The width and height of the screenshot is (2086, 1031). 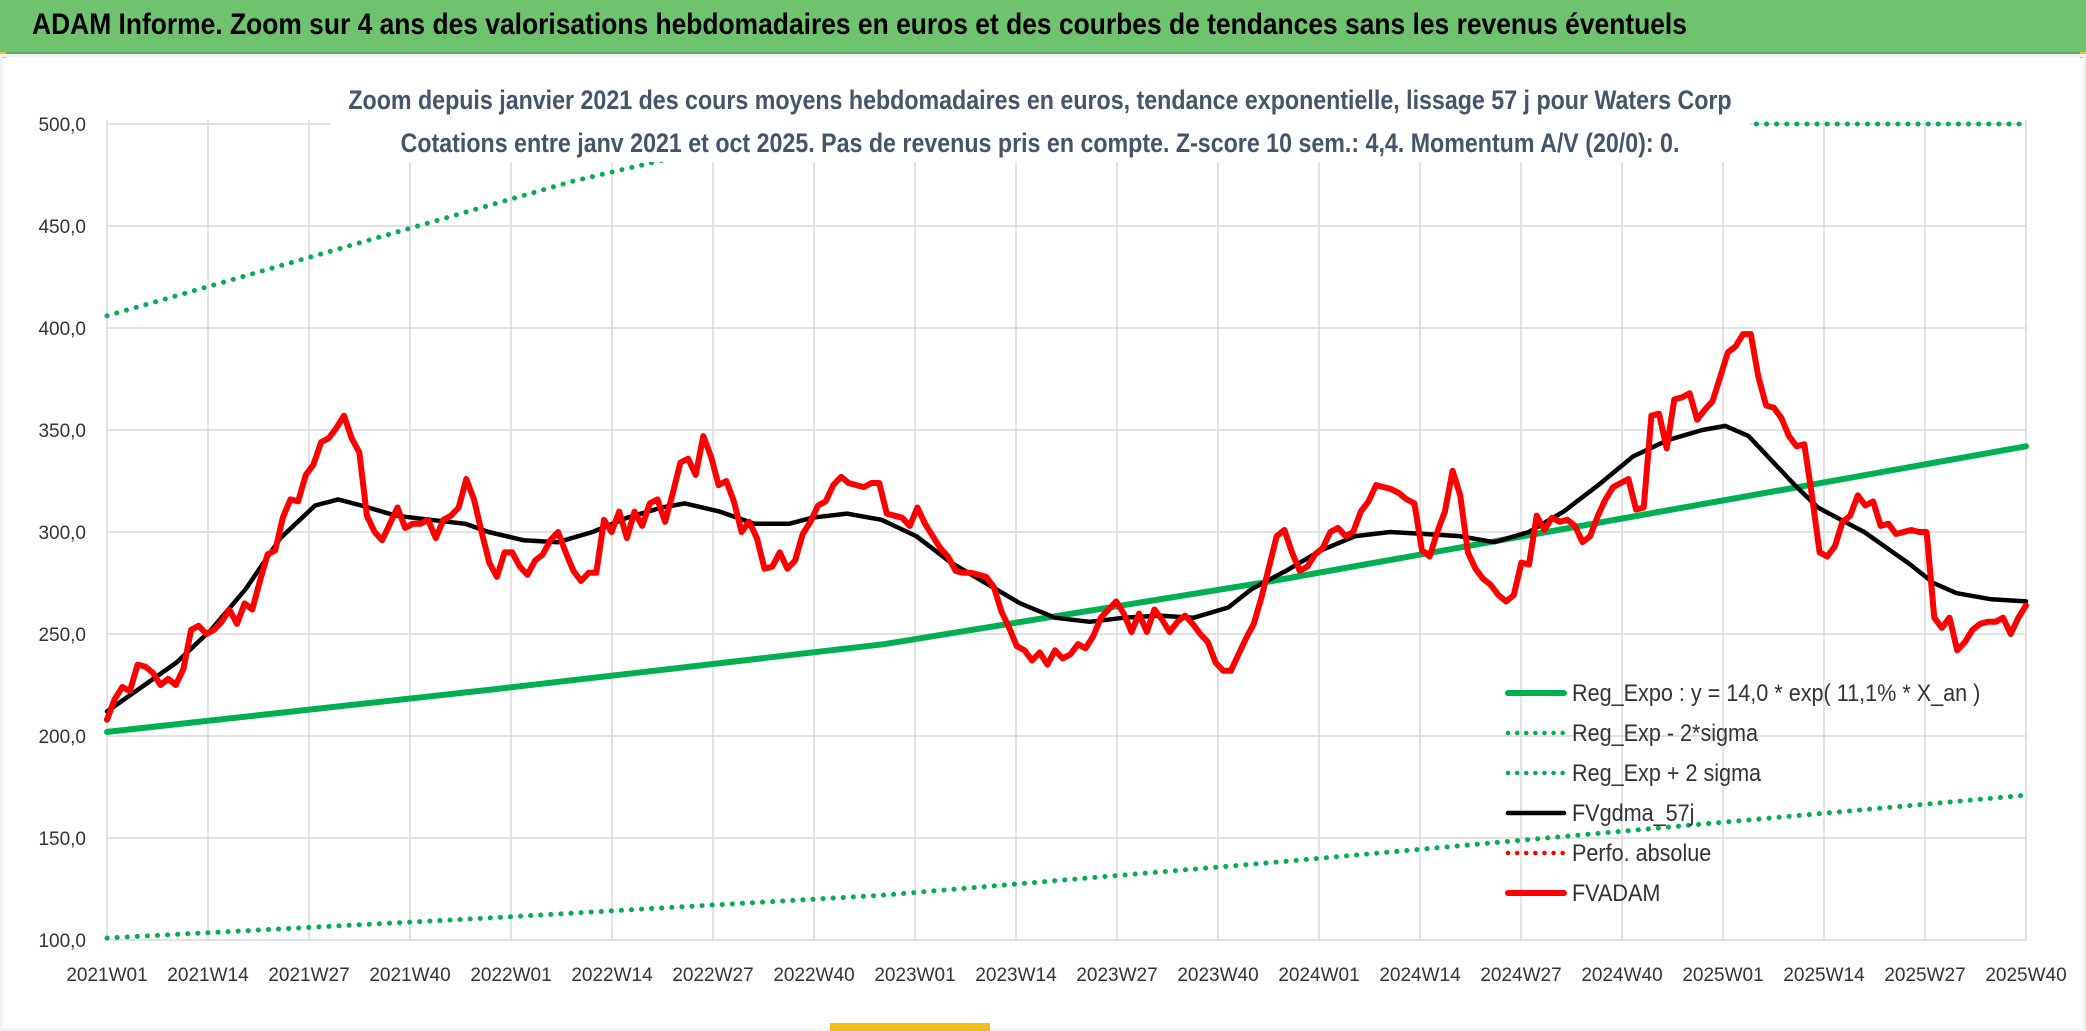 What do you see at coordinates (62, 125) in the screenshot?
I see `y-tick-label: 500,0` at bounding box center [62, 125].